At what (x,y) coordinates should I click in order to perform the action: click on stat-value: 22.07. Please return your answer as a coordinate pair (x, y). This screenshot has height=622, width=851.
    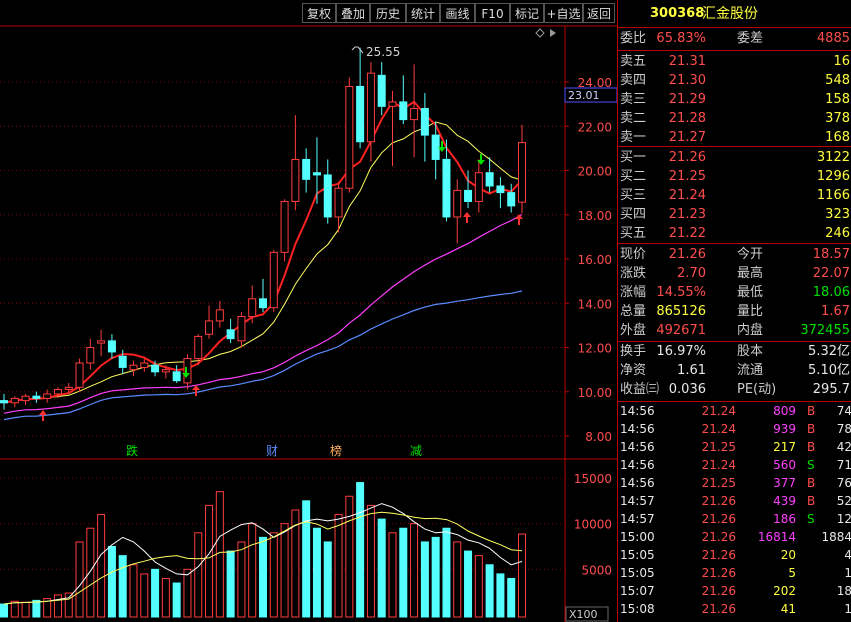
    Looking at the image, I should click on (831, 273).